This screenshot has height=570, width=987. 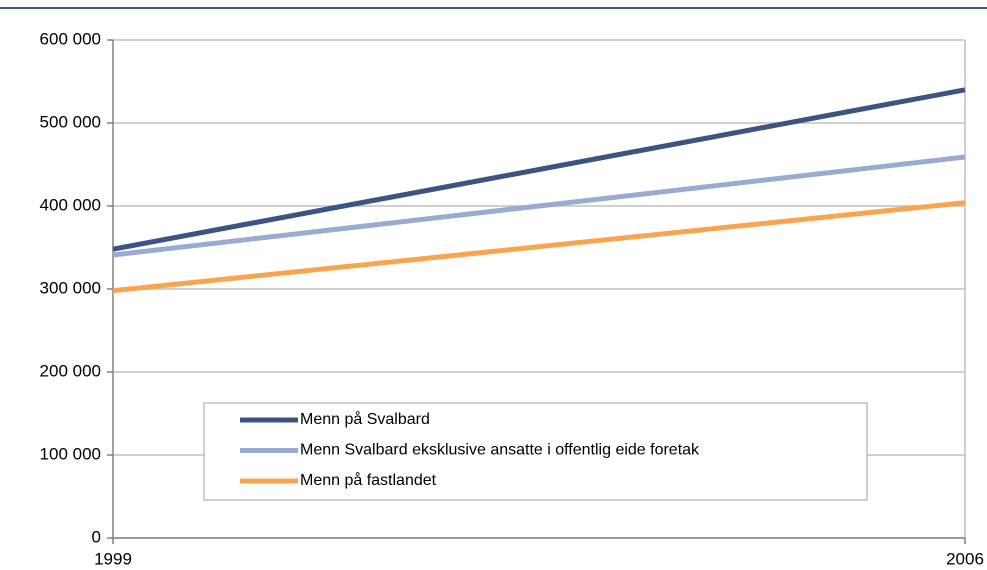 I want to click on y-tick-label: 400 000, so click(x=70, y=204).